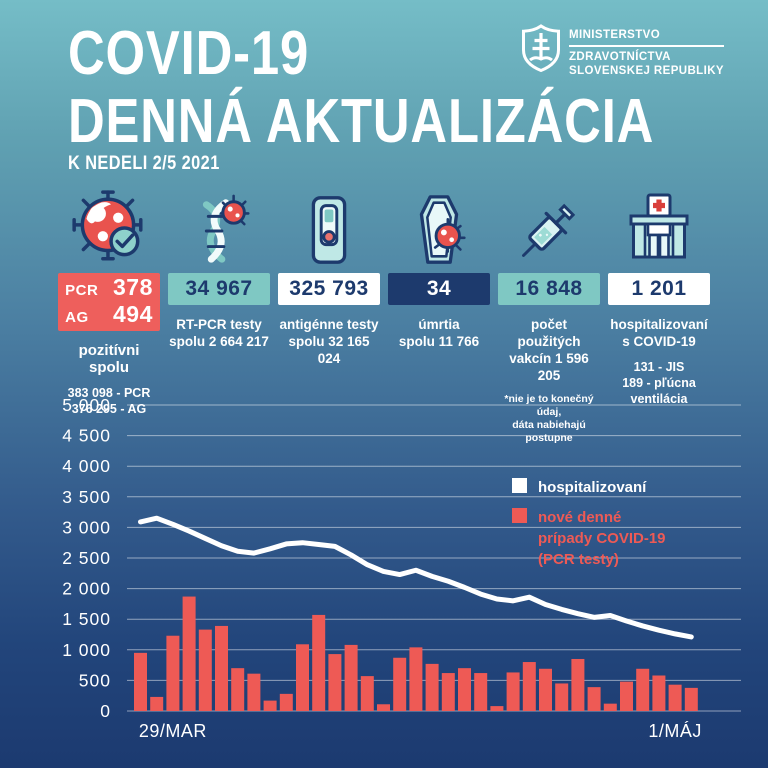 The image size is (768, 768). I want to click on legend-label: hospitalizovaní, so click(592, 487).